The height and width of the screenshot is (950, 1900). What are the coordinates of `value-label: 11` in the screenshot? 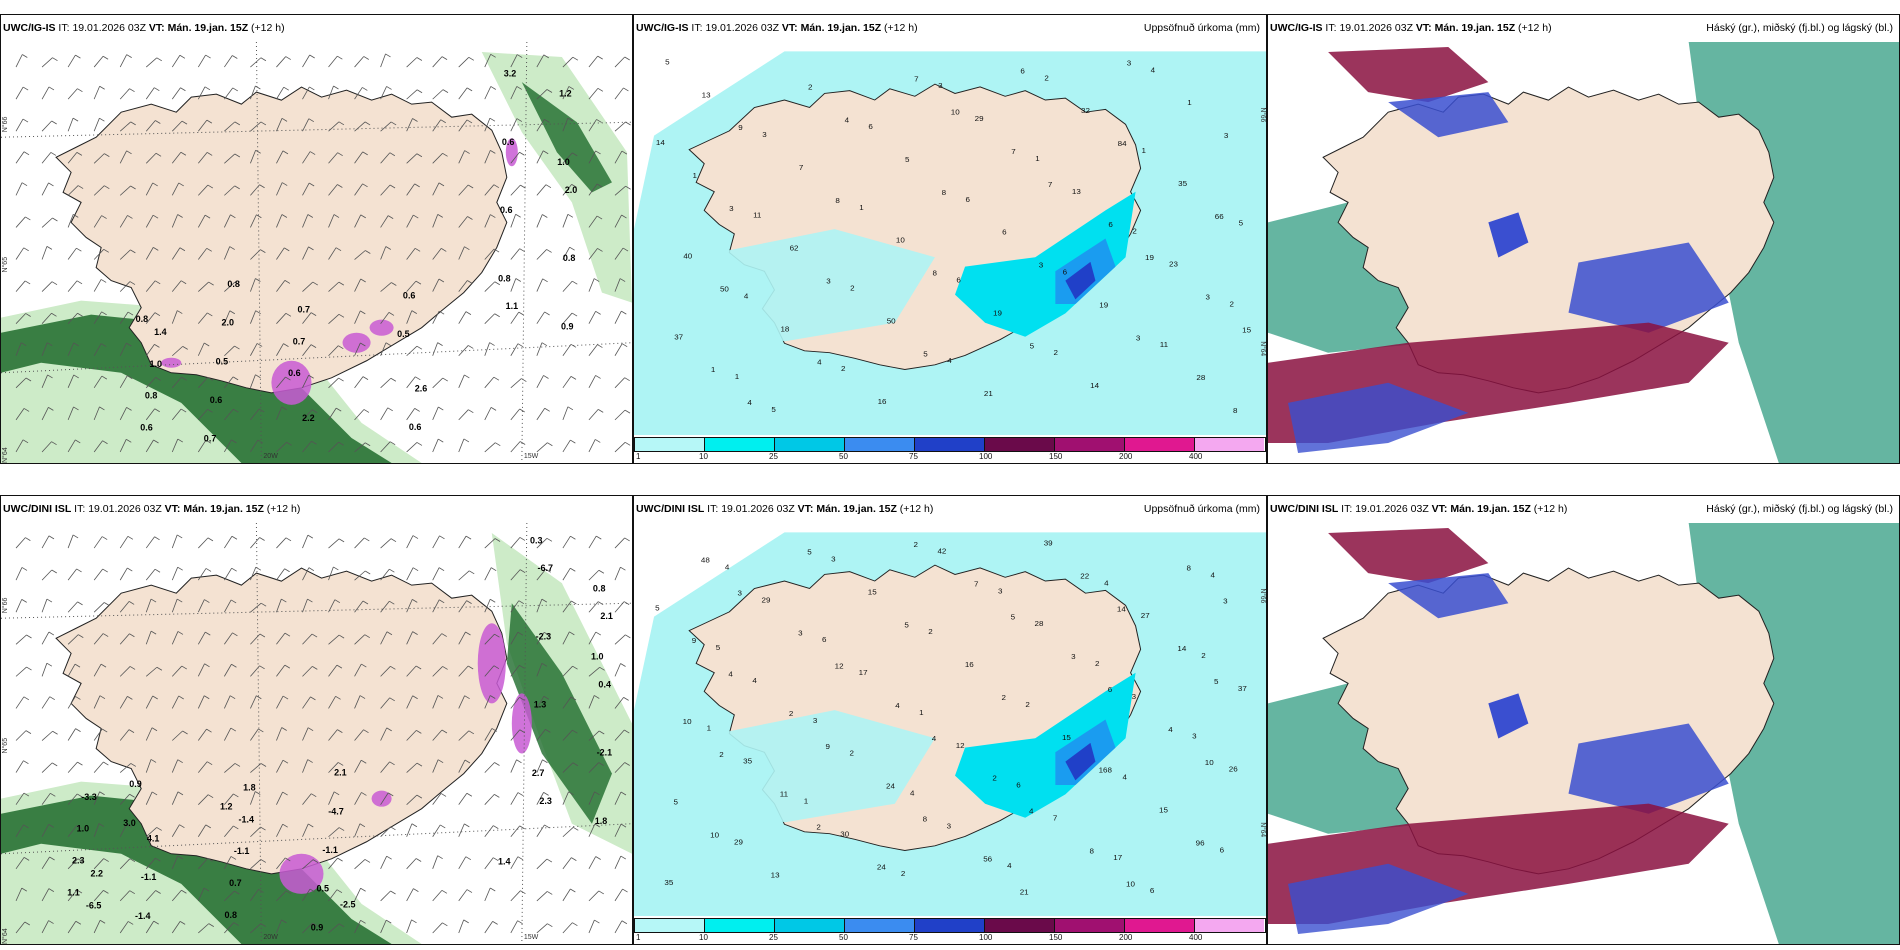 It's located at (784, 794).